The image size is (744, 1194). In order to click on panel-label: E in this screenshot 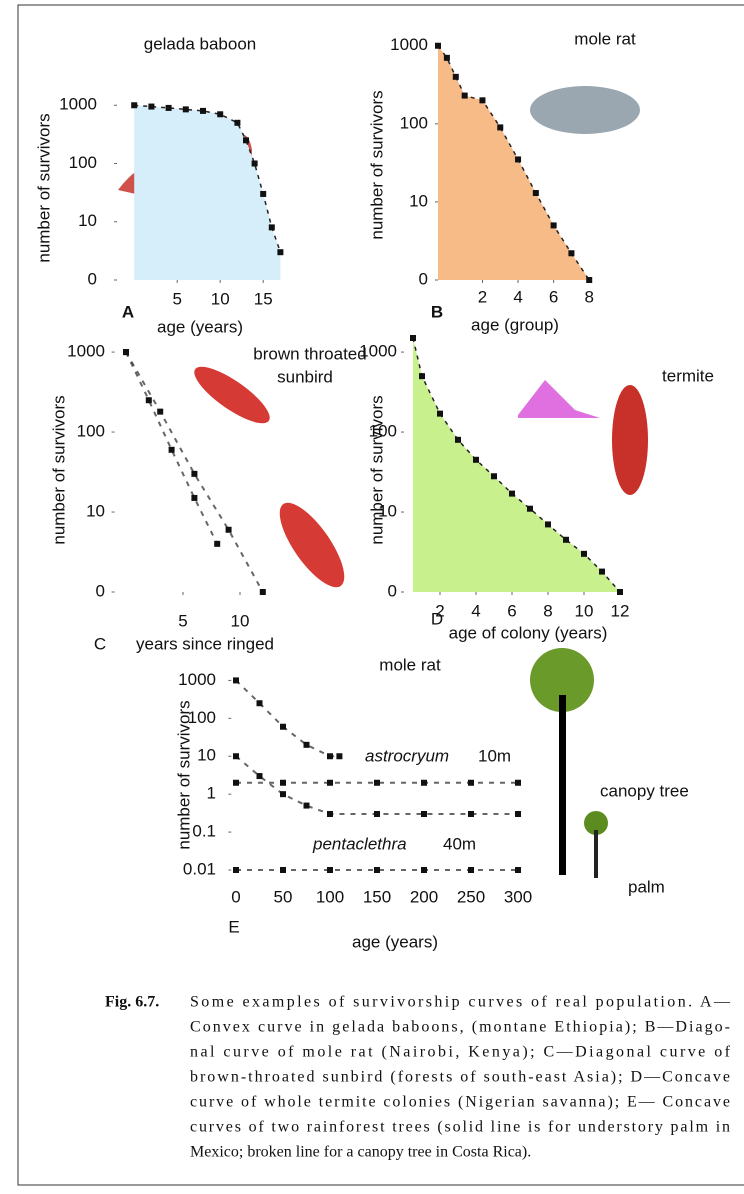, I will do `click(233, 926)`.